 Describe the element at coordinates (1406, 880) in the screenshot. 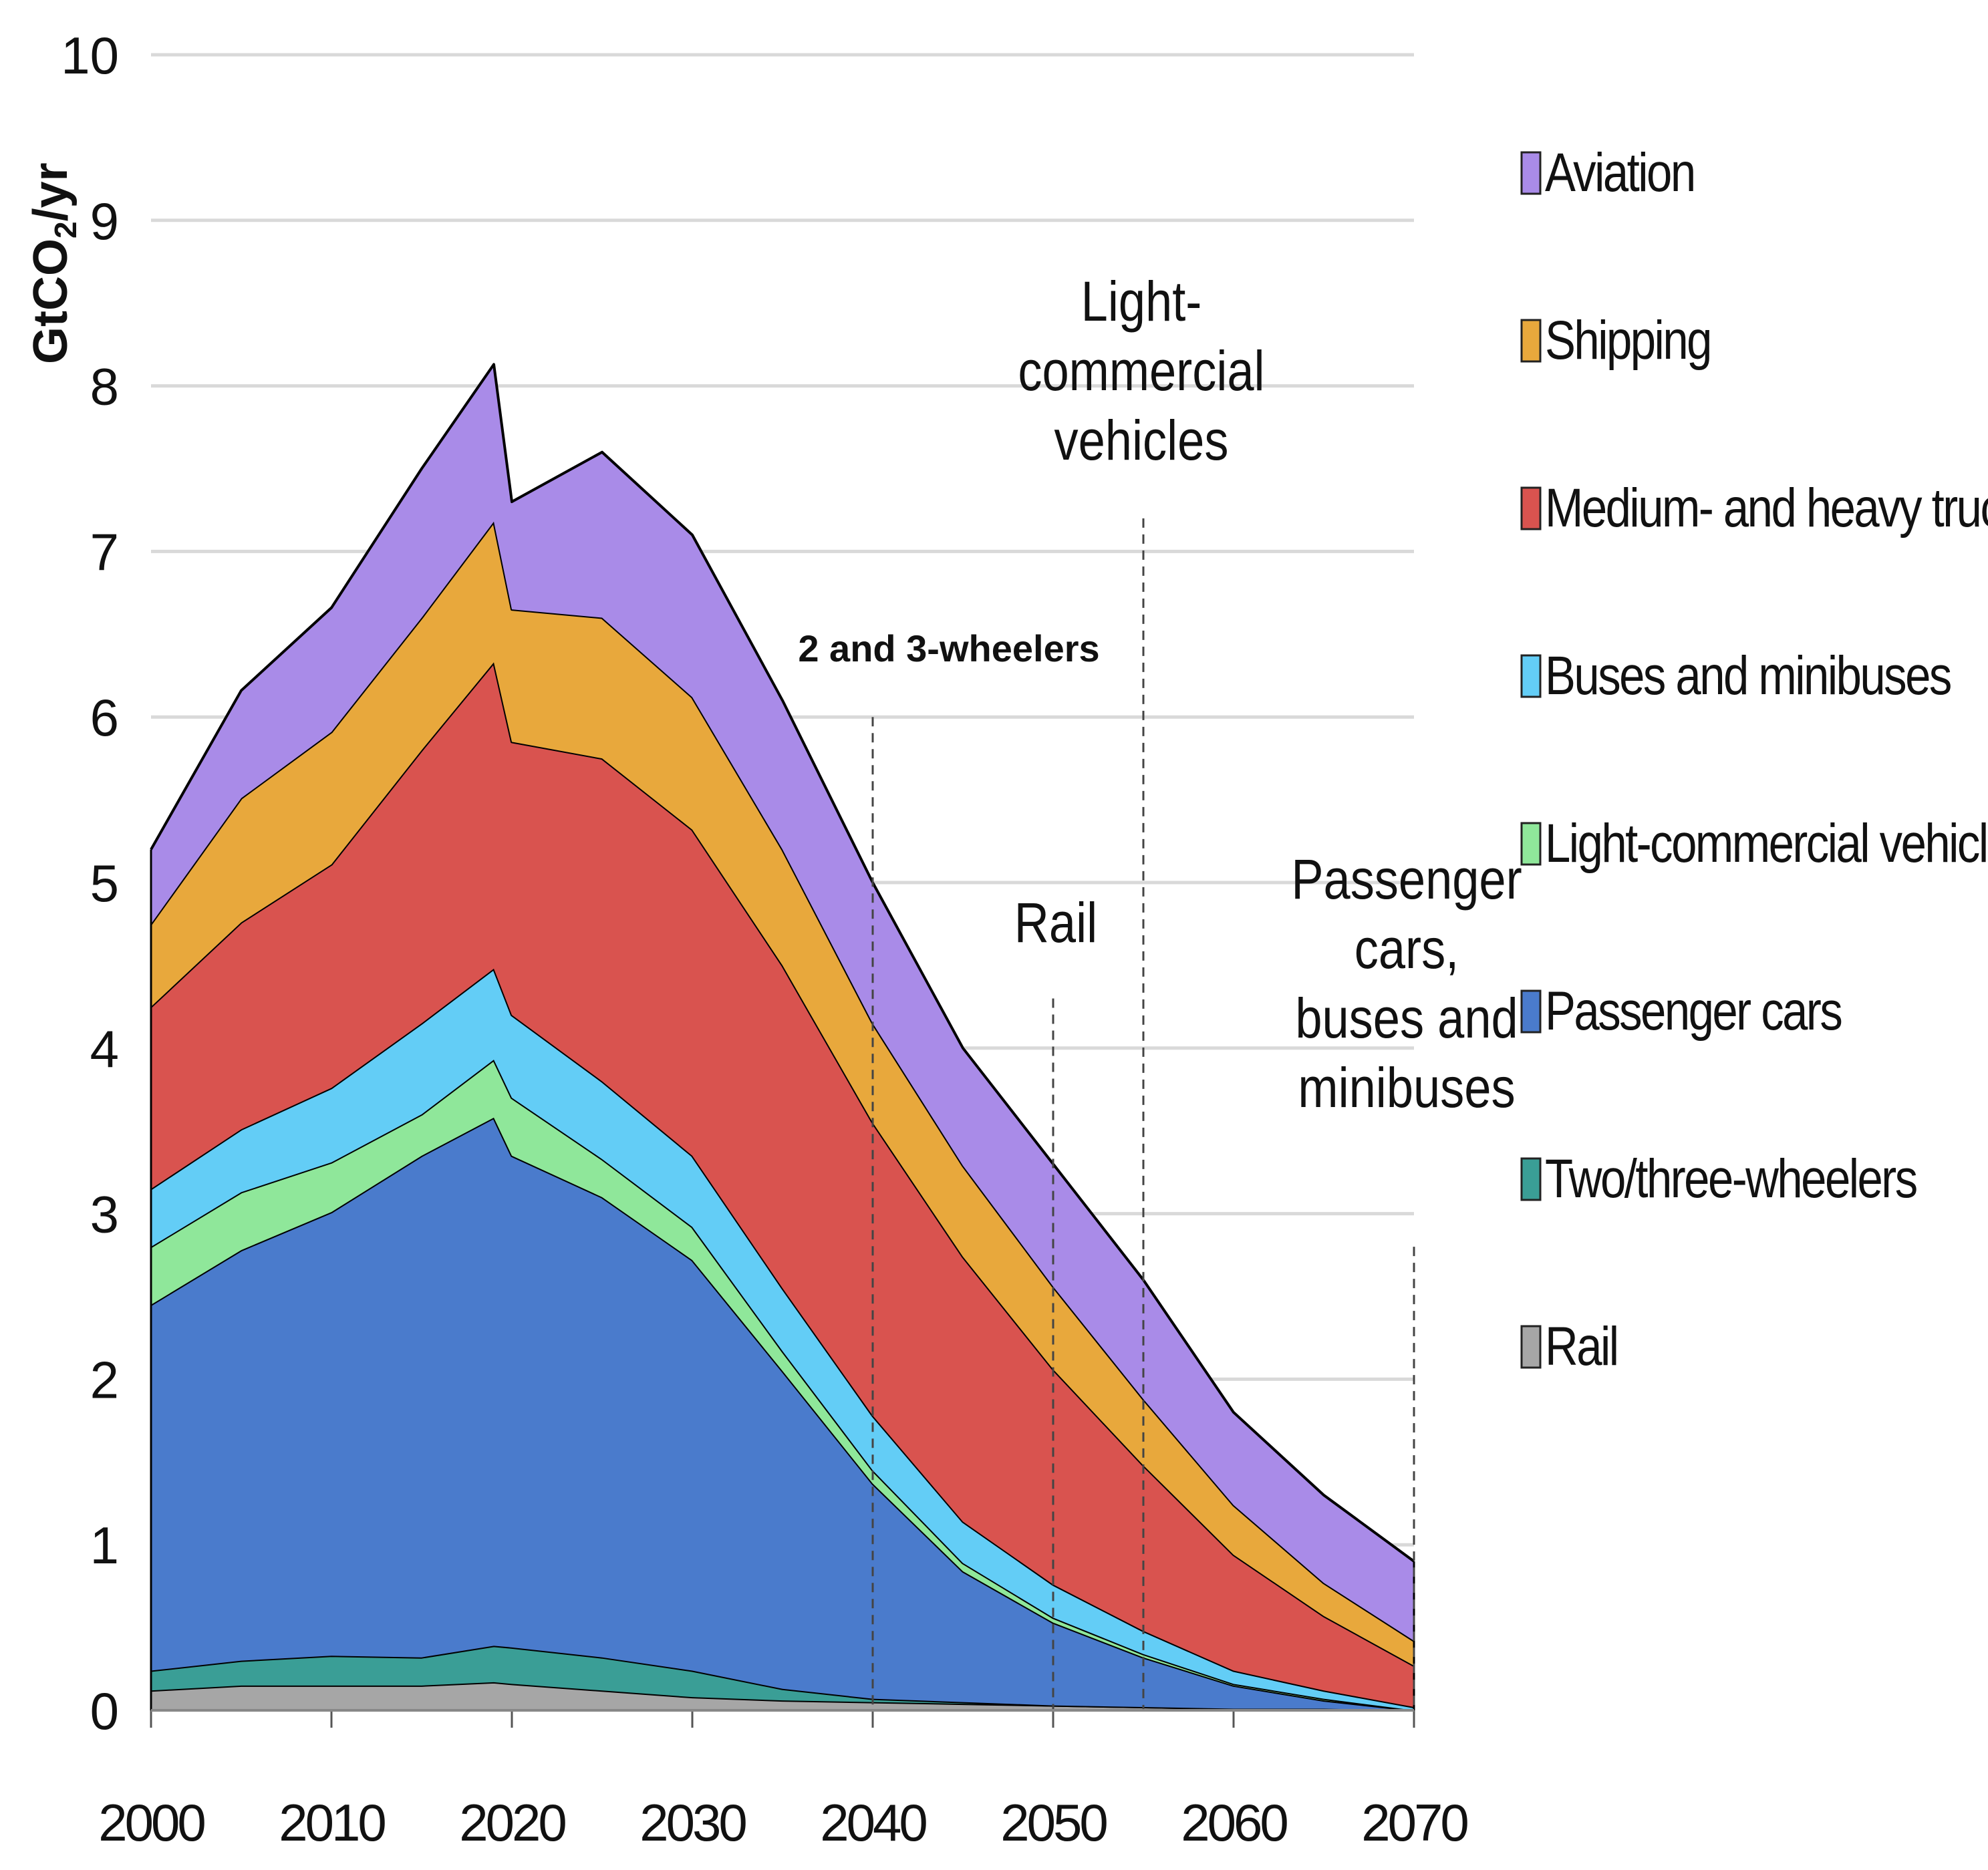

I see `annotation-line-text: Passenger` at that location.